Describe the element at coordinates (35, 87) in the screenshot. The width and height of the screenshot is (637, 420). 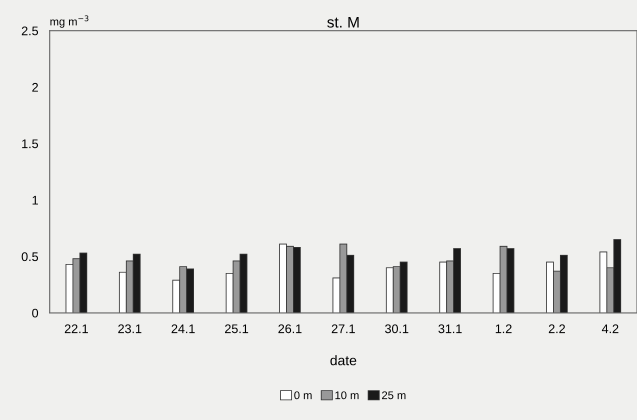
I see `y-tick-label: 2` at that location.